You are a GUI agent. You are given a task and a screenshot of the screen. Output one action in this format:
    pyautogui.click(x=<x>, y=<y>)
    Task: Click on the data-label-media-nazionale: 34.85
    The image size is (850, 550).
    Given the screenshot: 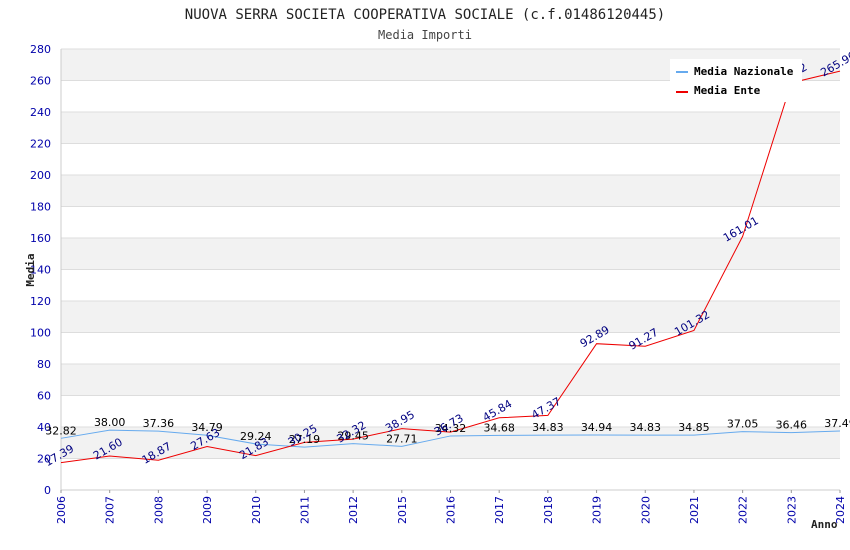 What is the action you would take?
    pyautogui.click(x=694, y=427)
    